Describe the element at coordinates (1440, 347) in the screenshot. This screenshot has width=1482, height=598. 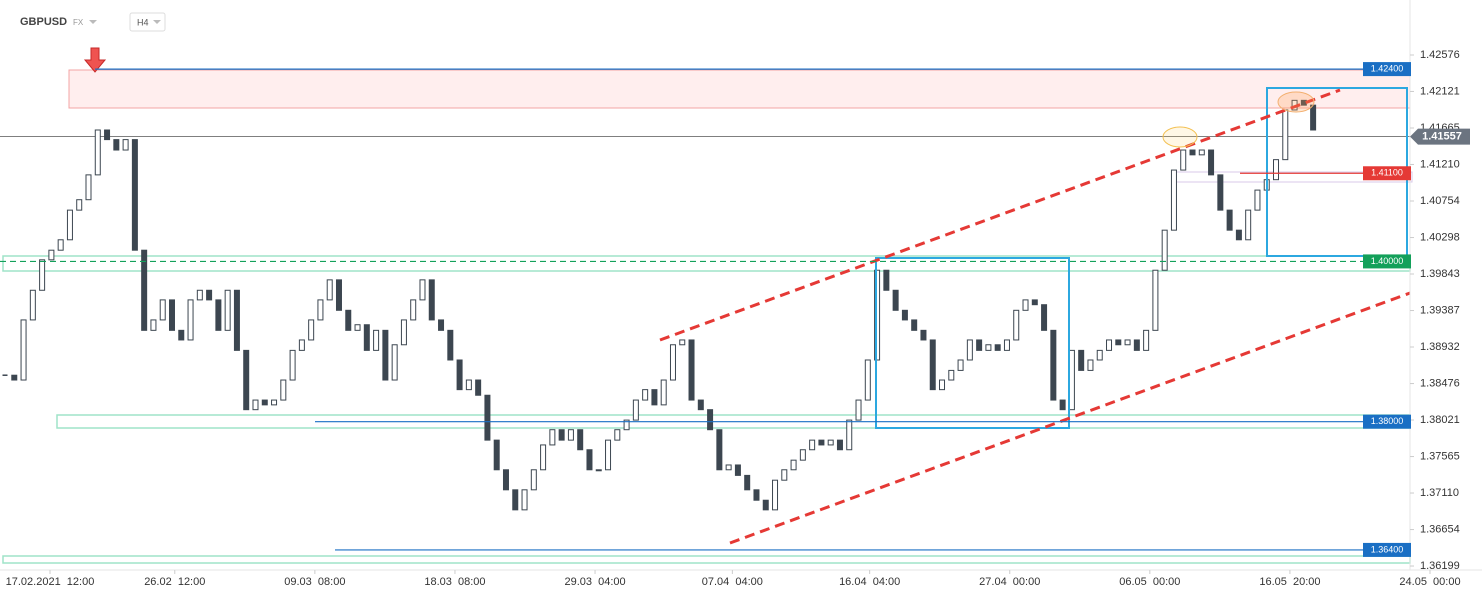
I see `y-tick-label: 1.38932` at that location.